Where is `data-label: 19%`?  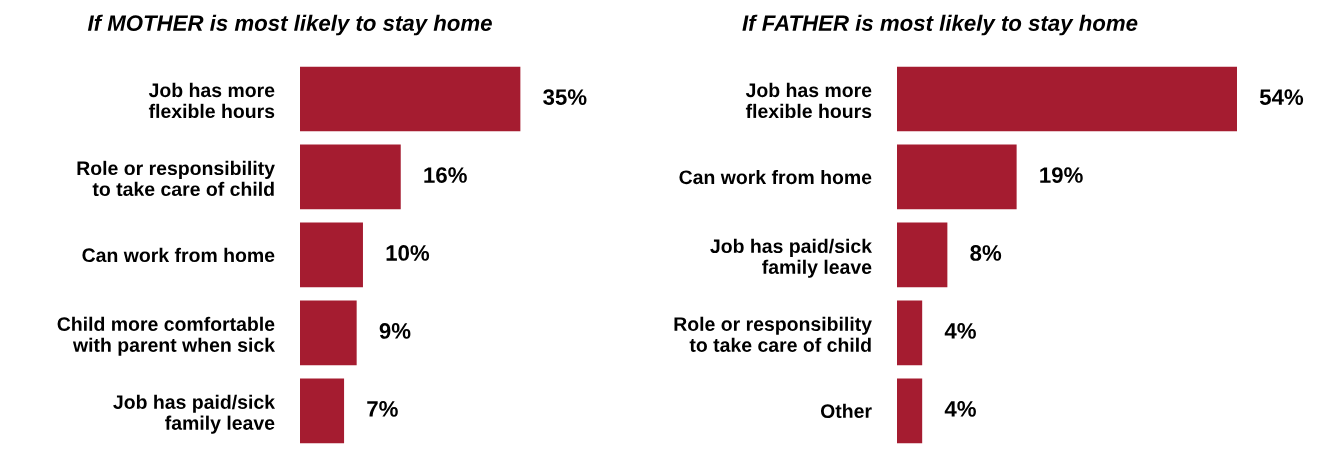
data-label: 19% is located at coordinates (1061, 175).